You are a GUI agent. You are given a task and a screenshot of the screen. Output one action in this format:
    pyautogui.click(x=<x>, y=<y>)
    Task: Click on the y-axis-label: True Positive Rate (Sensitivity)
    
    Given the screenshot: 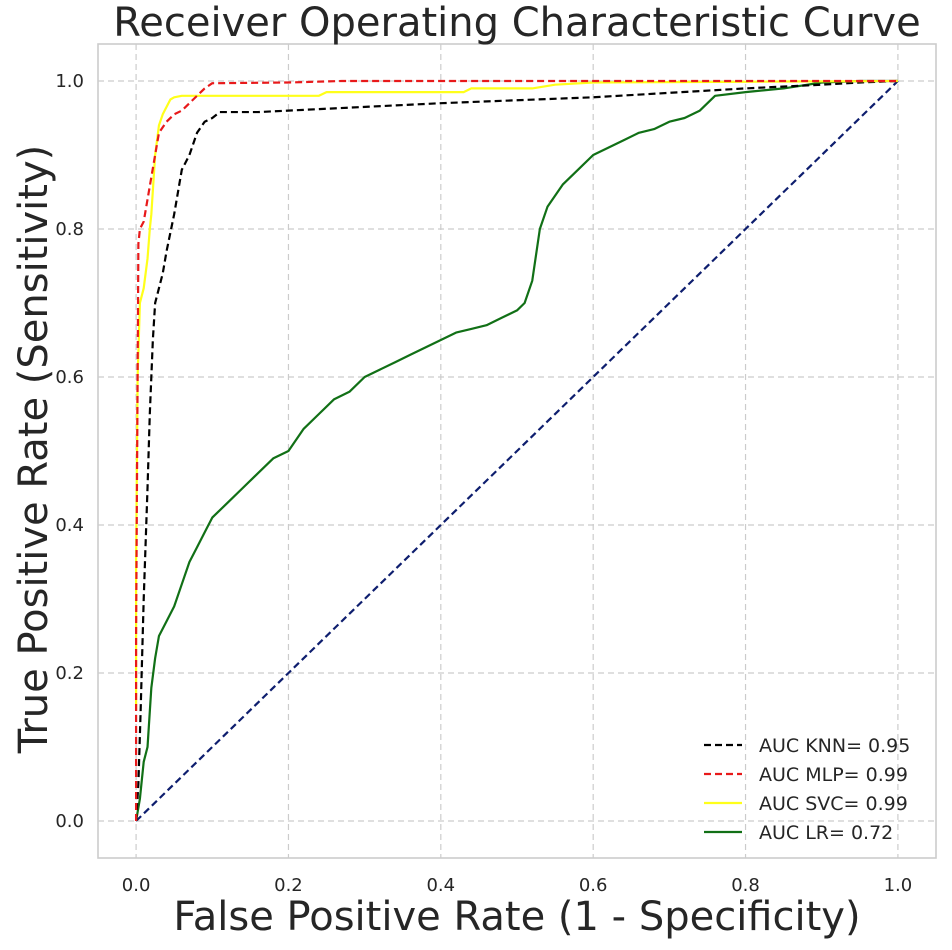 What is the action you would take?
    pyautogui.click(x=34, y=449)
    